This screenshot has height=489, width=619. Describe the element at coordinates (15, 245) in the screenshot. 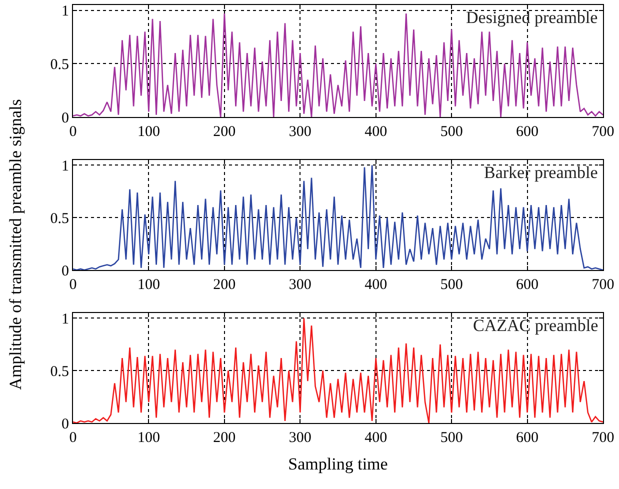

I see `y-axis-title: Amplitude of transmitted preamble signals` at that location.